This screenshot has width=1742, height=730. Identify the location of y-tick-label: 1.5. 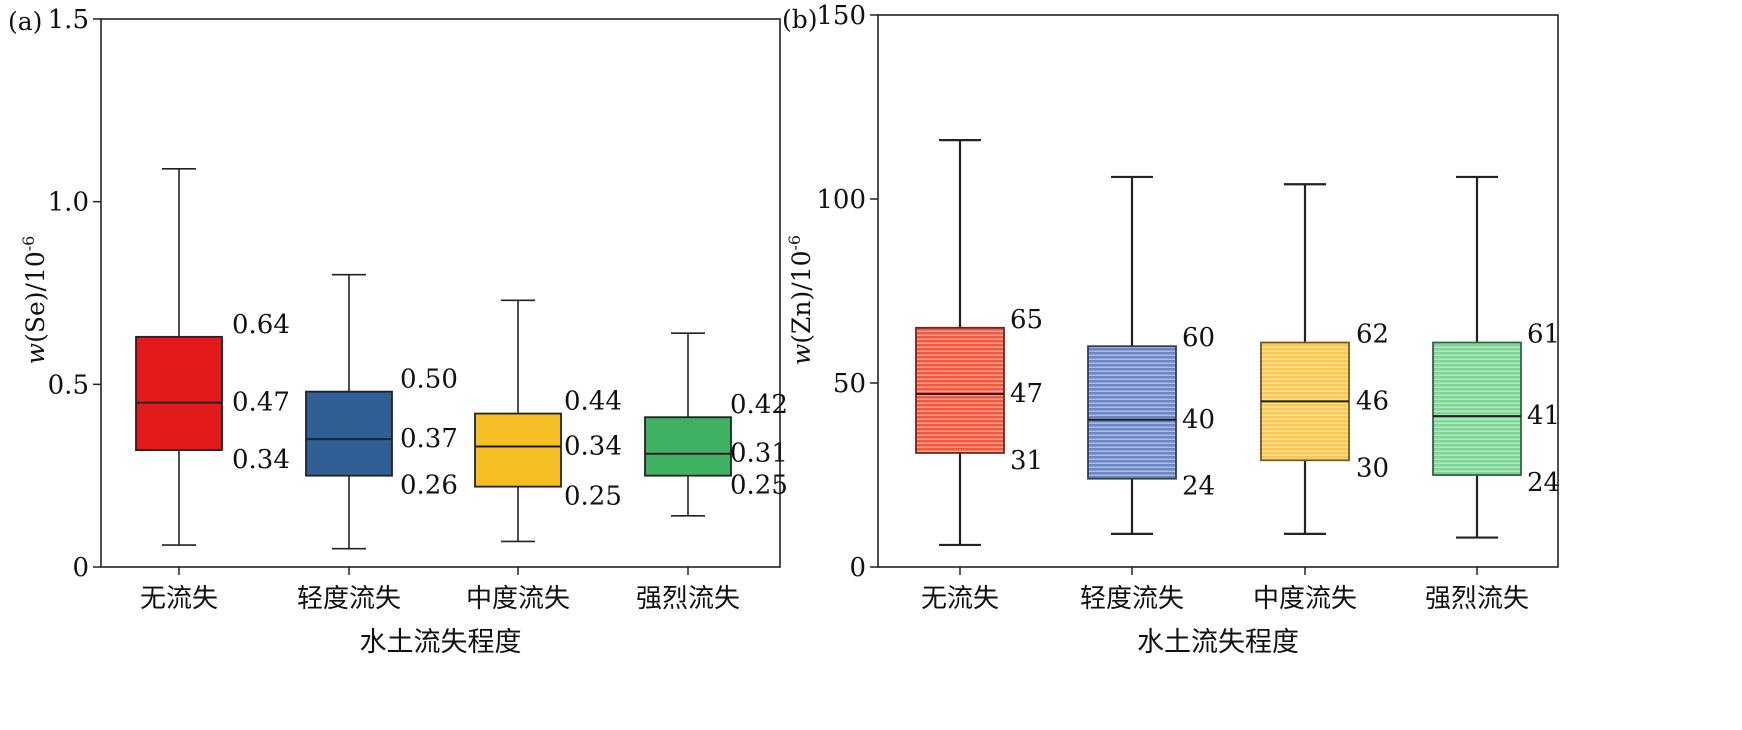
(68, 20).